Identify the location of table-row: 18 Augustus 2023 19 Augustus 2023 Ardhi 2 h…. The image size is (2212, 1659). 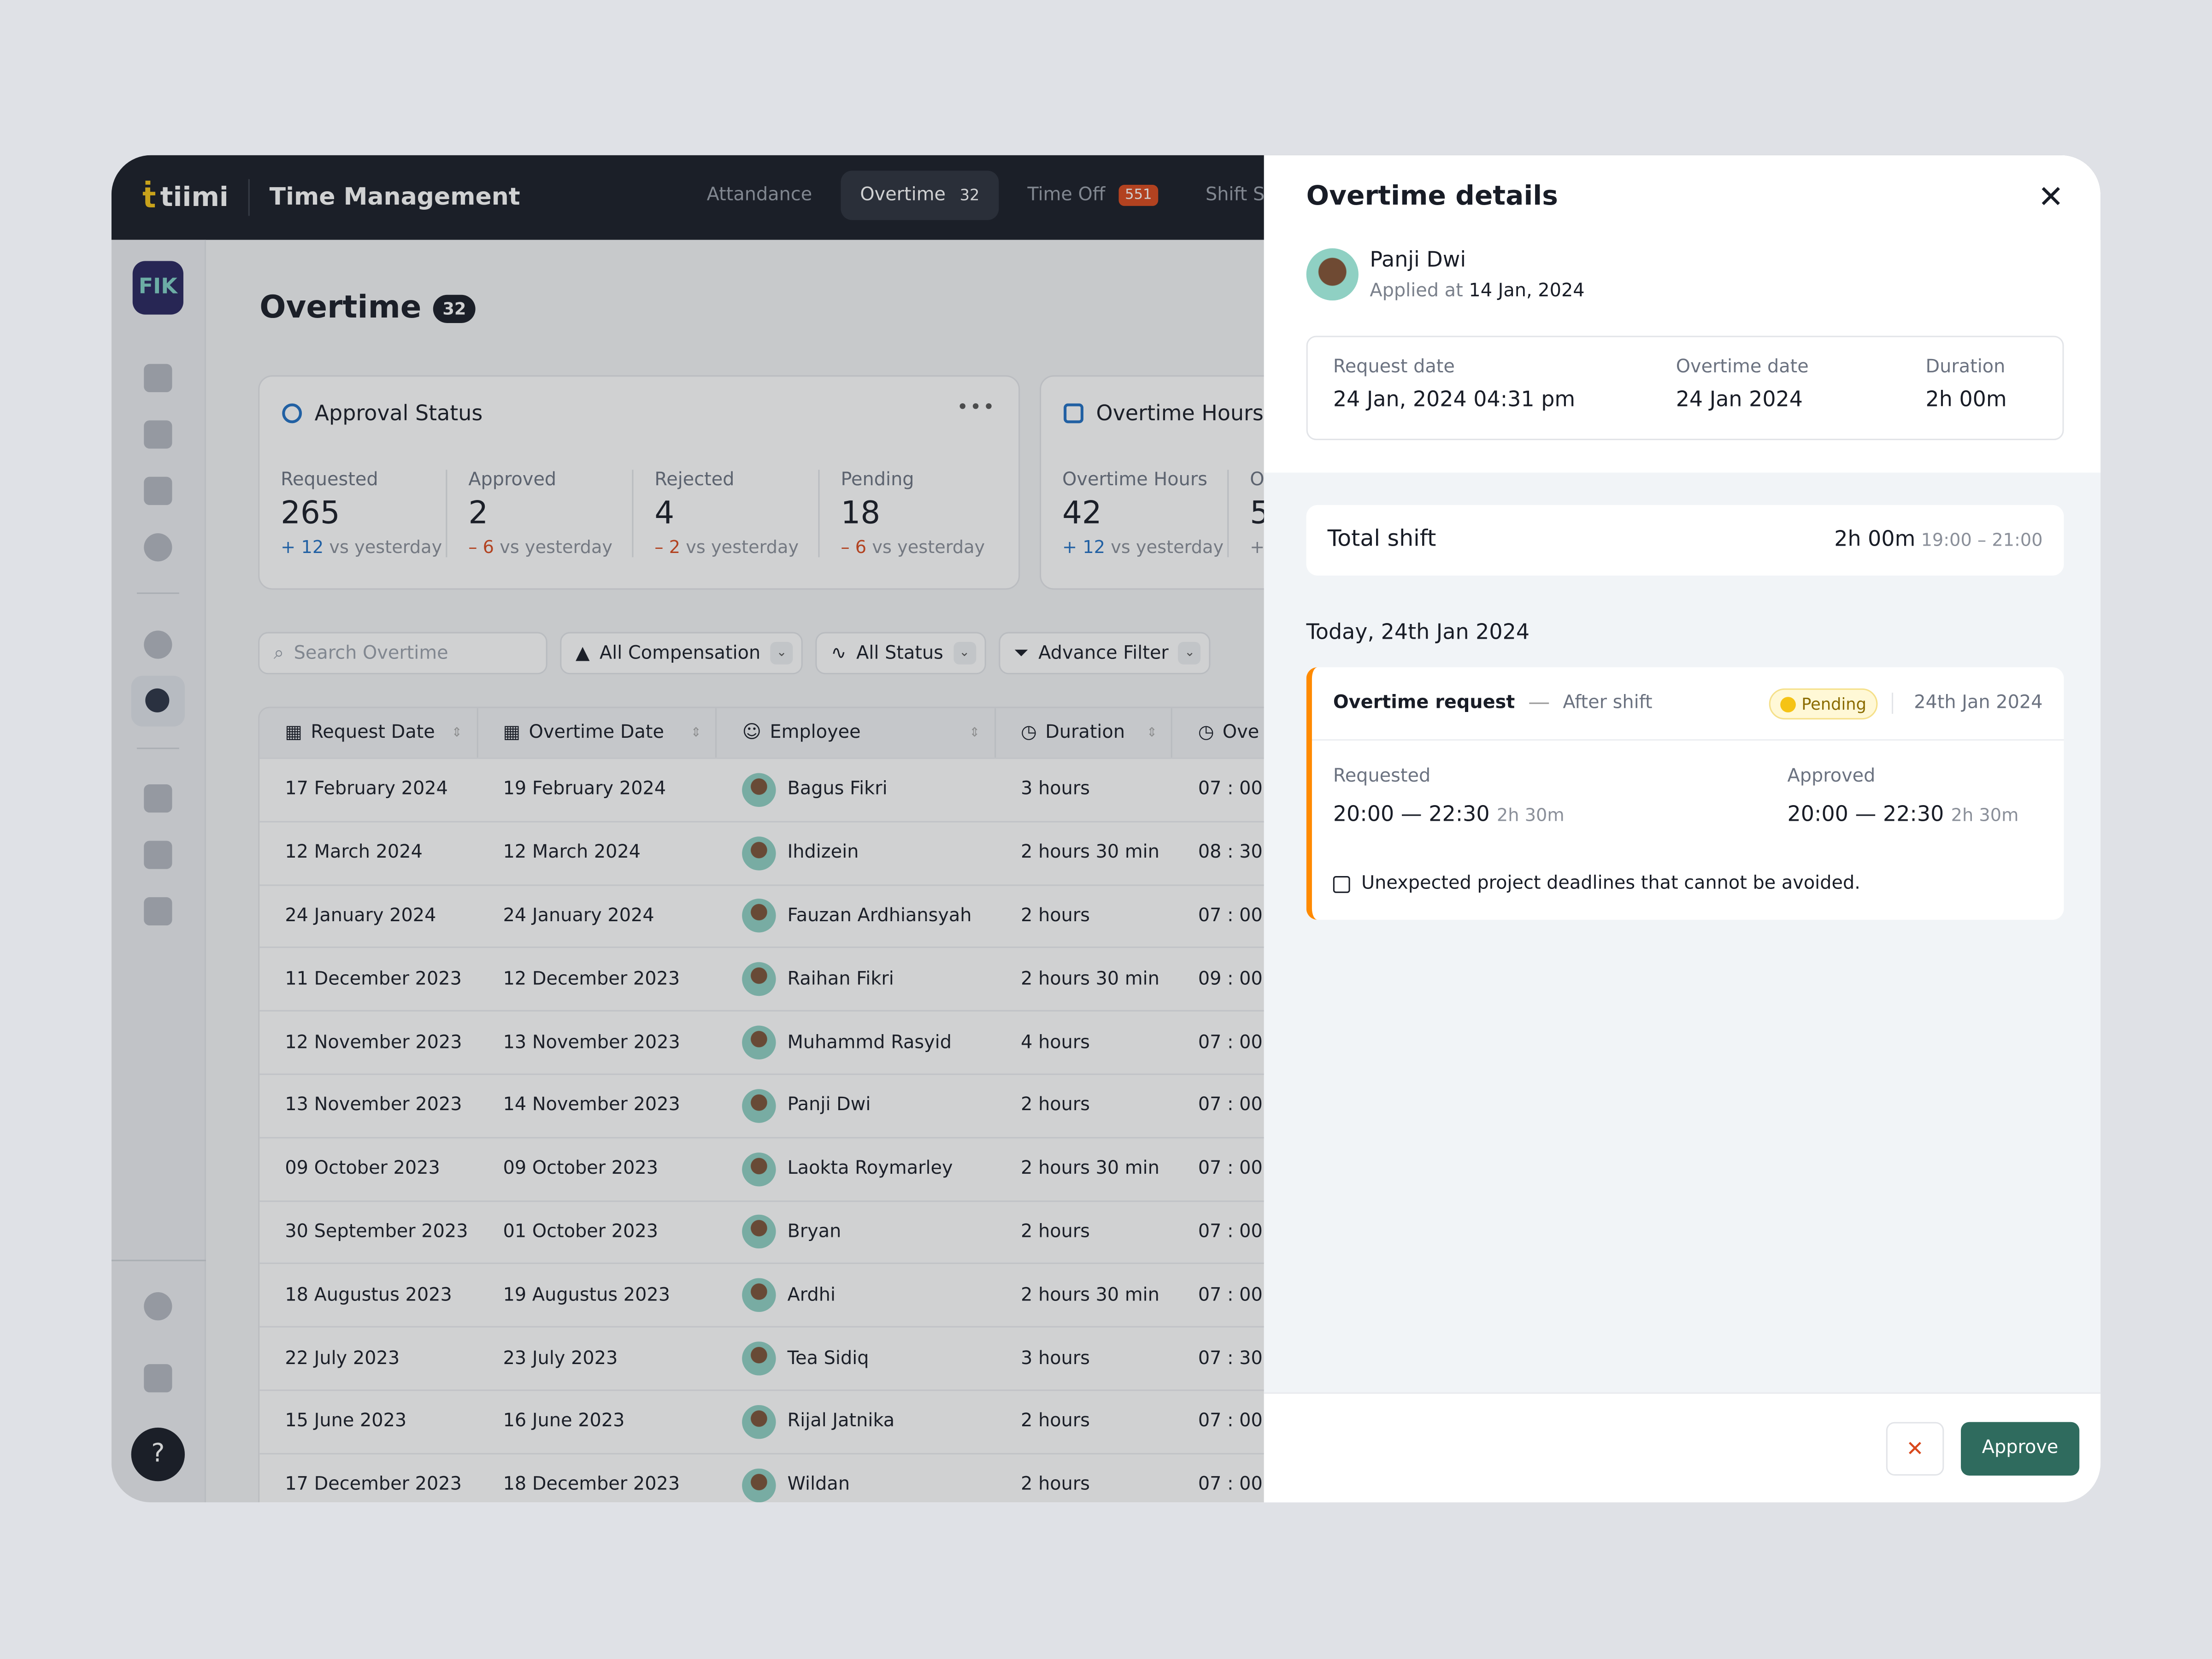
(794, 1296).